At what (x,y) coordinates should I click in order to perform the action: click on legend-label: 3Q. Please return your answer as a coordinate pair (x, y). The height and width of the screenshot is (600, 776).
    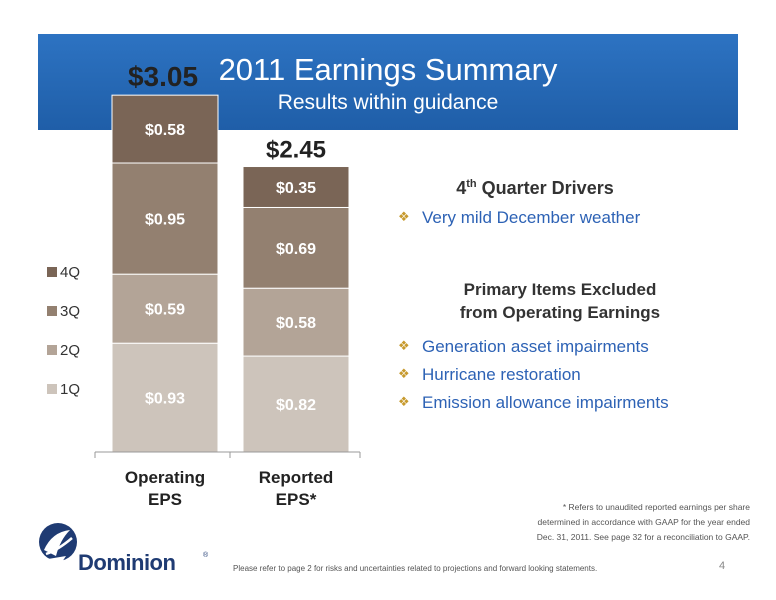
    Looking at the image, I should click on (70, 311).